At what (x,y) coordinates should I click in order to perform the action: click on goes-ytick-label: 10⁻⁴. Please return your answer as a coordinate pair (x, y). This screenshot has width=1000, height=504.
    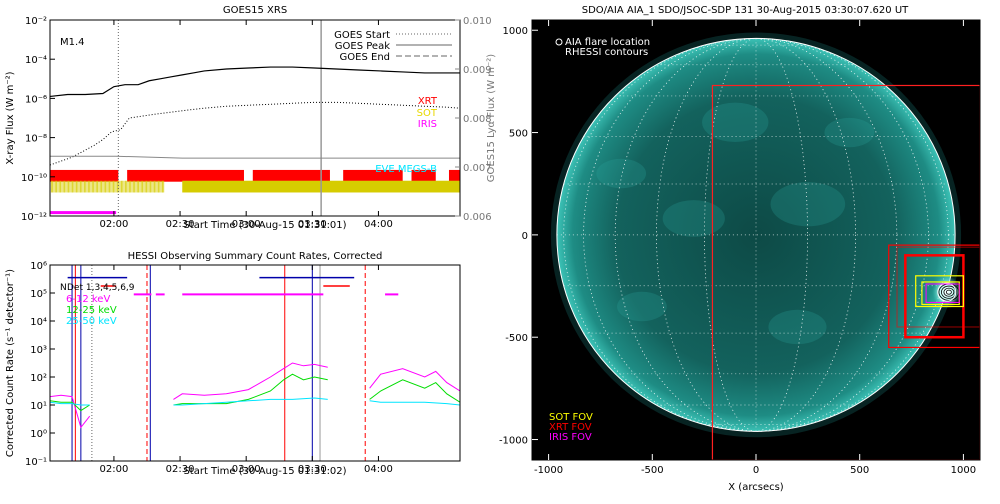
    Looking at the image, I should click on (36, 60).